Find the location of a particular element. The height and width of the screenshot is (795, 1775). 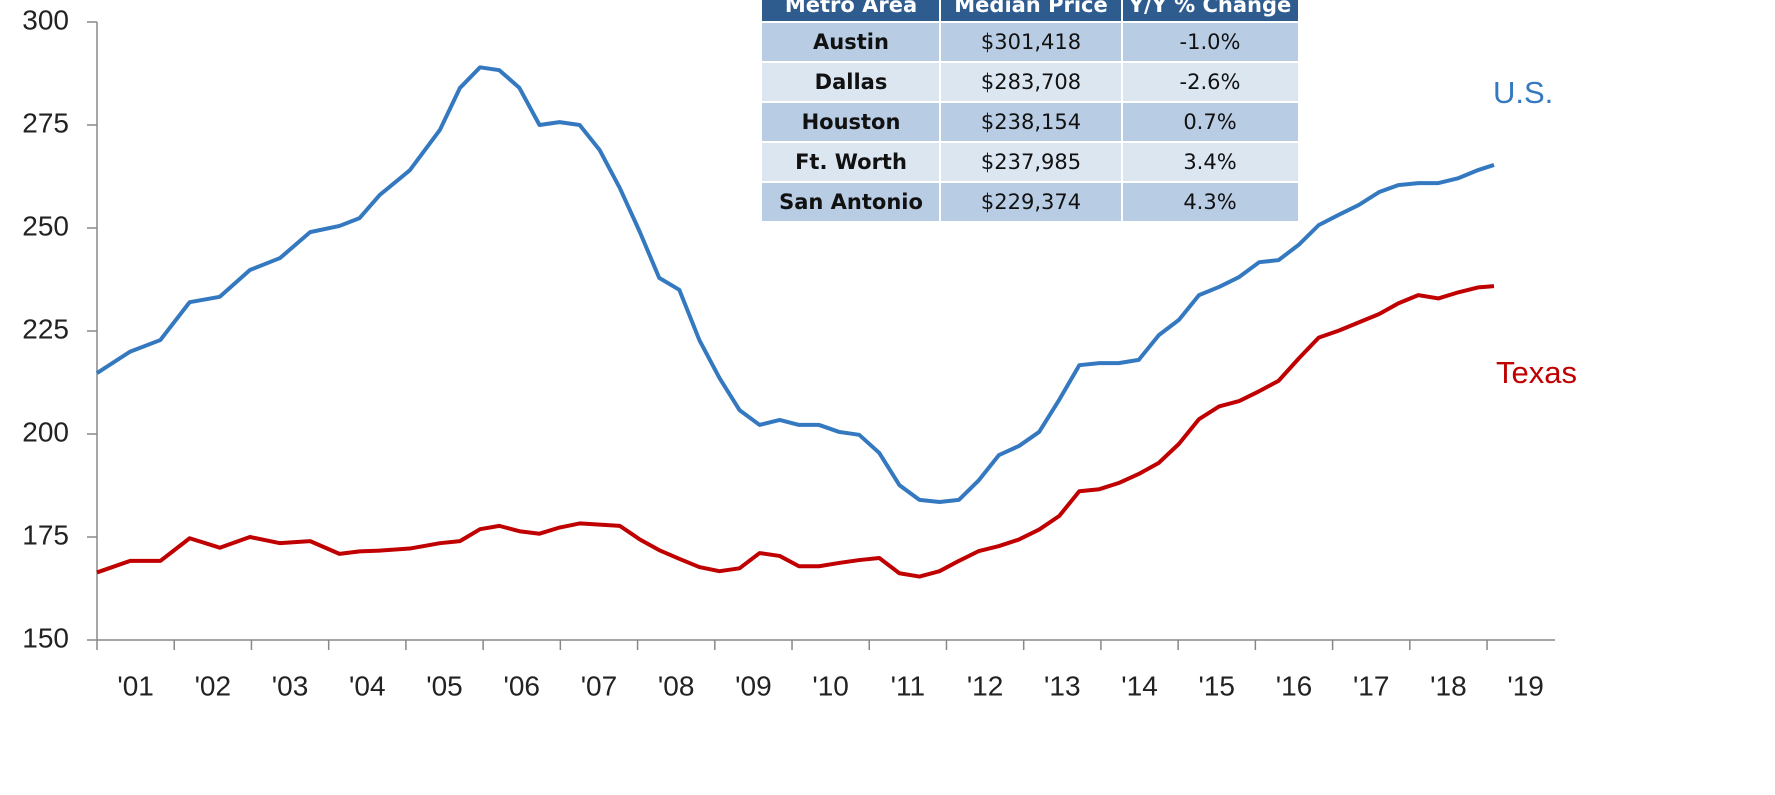

y-tick-label: 175 is located at coordinates (45, 534).